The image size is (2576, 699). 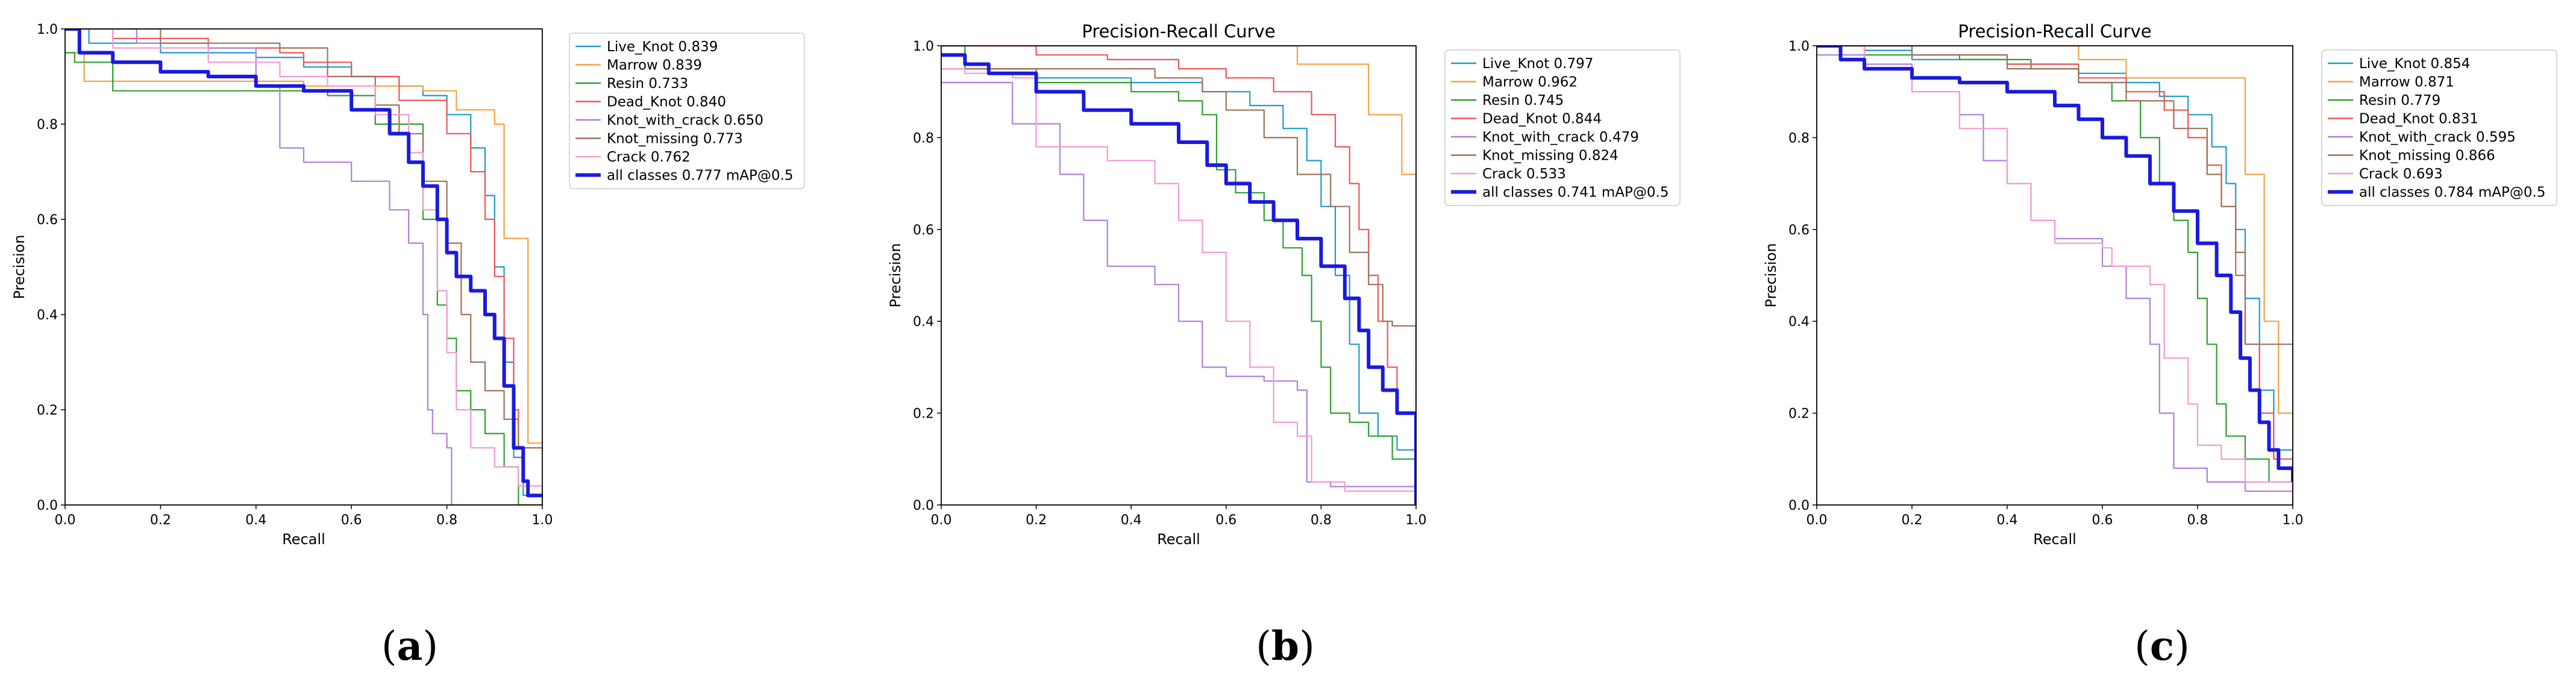 What do you see at coordinates (2427, 156) in the screenshot?
I see `legend-entry: Knot_missing 0.866` at bounding box center [2427, 156].